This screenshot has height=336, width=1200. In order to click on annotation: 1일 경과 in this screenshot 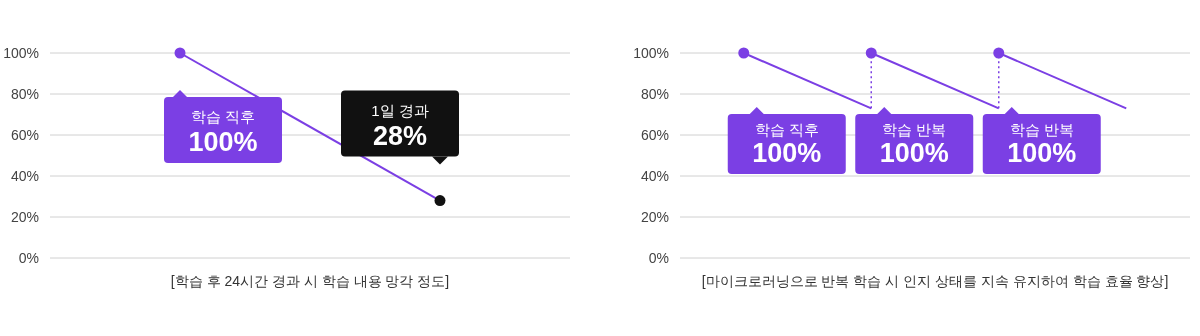, I will do `click(400, 110)`.